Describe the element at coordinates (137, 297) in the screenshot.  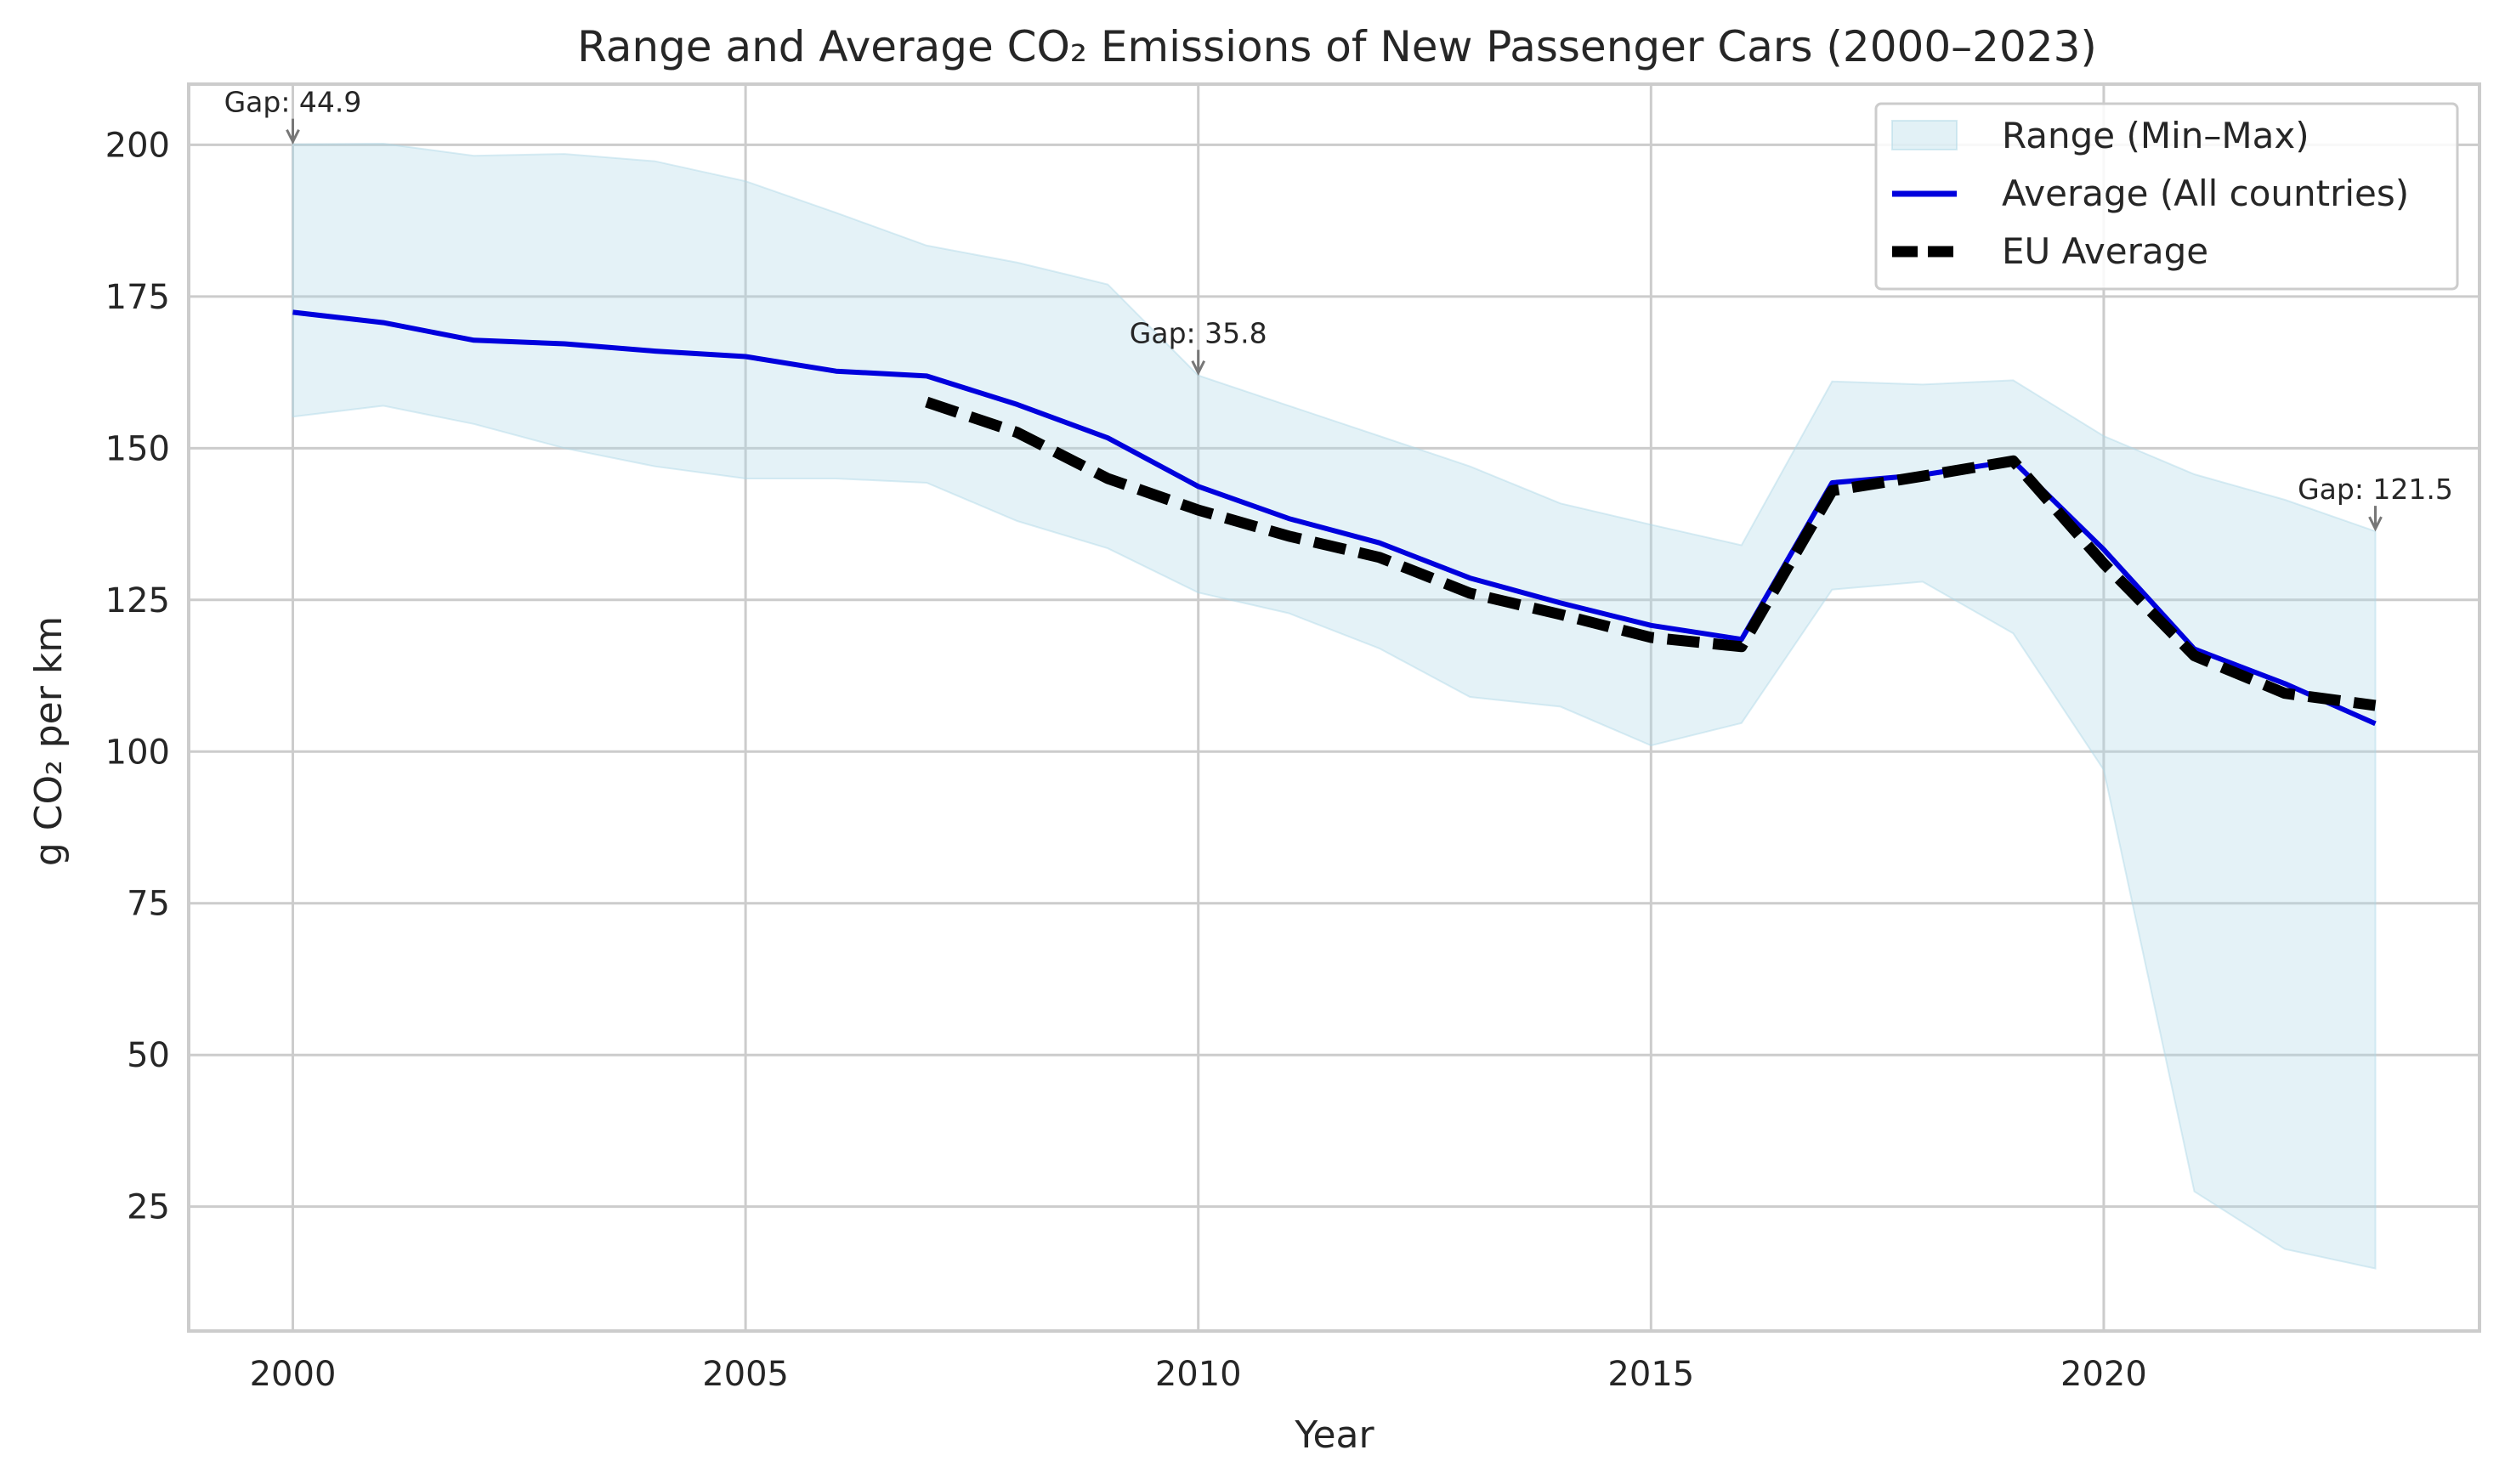
I see `y-tick-label: 175` at that location.